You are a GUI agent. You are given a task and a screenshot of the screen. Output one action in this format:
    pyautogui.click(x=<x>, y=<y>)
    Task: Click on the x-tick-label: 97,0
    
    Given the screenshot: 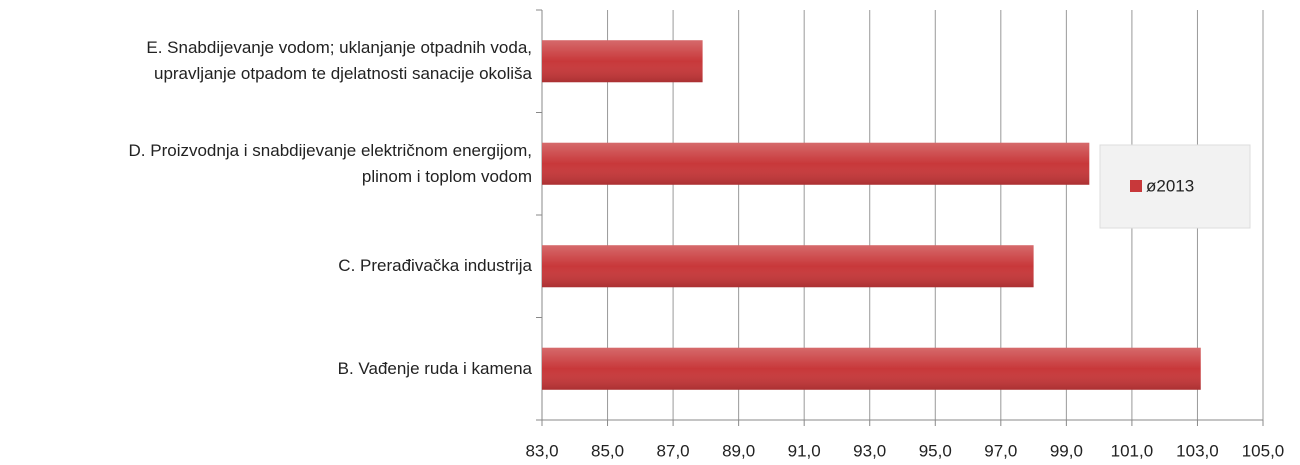 What is the action you would take?
    pyautogui.click(x=1000, y=450)
    